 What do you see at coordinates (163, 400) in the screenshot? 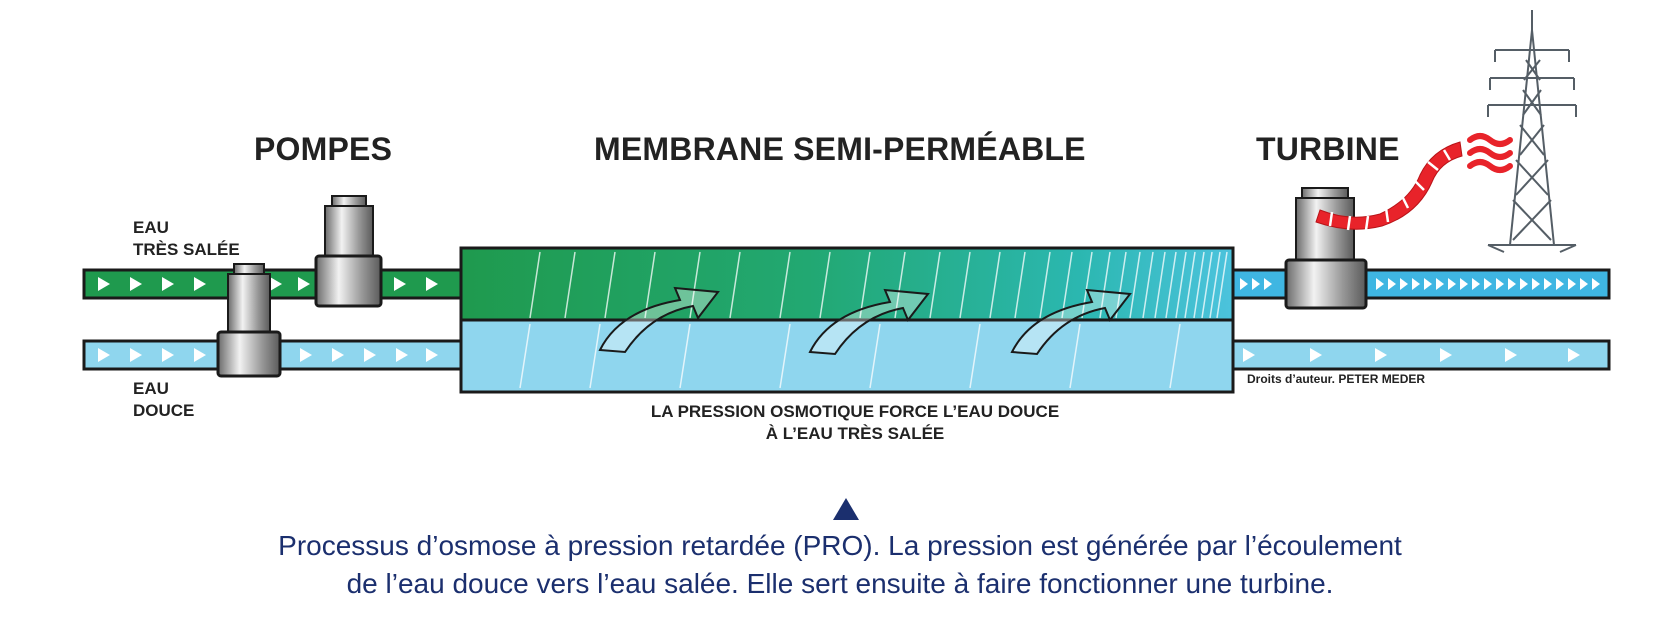
I see `fresh-water-label: EAU DOUCE` at bounding box center [163, 400].